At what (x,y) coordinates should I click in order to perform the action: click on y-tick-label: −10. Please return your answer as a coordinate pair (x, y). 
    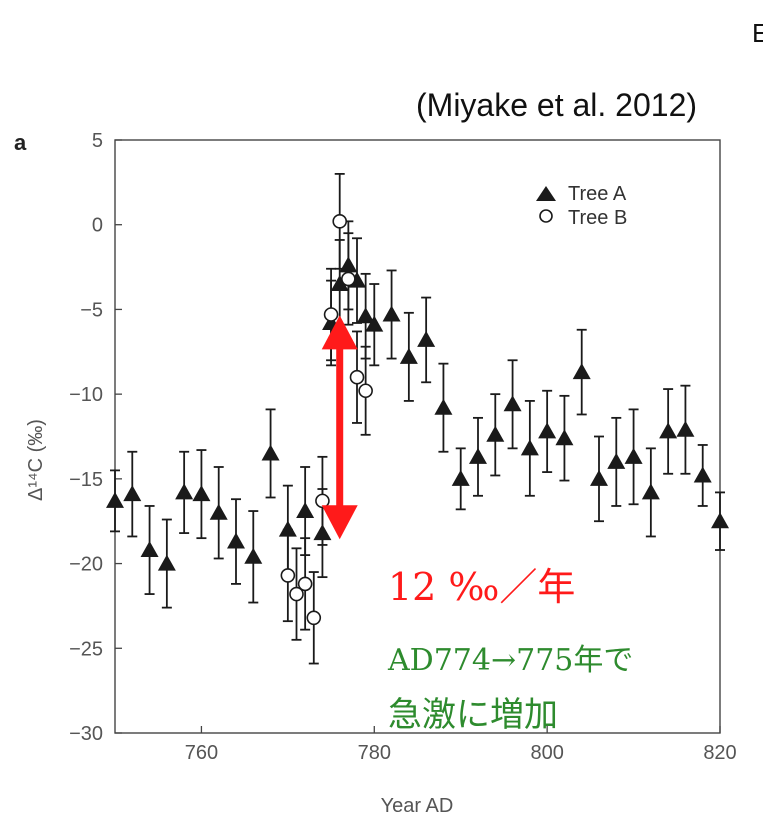
    Looking at the image, I should click on (86, 395).